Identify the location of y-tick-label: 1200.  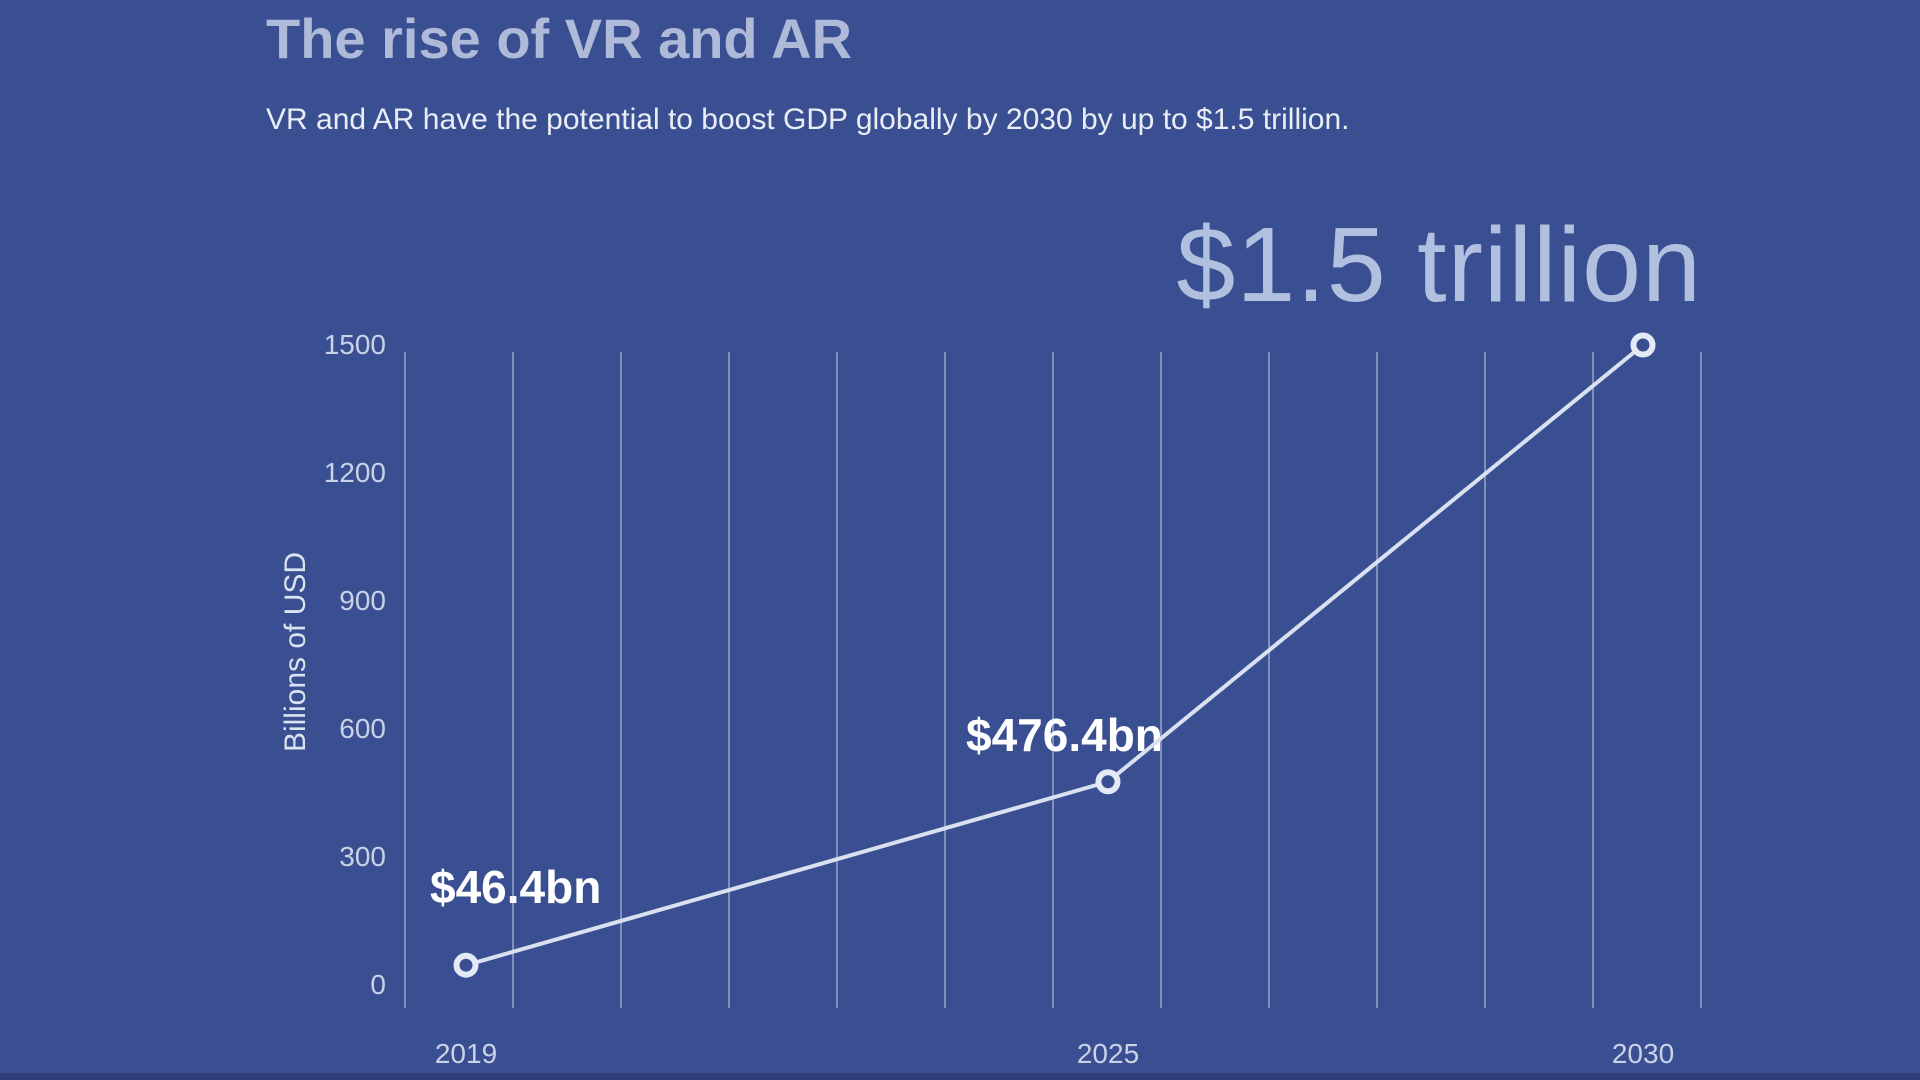
(354, 472).